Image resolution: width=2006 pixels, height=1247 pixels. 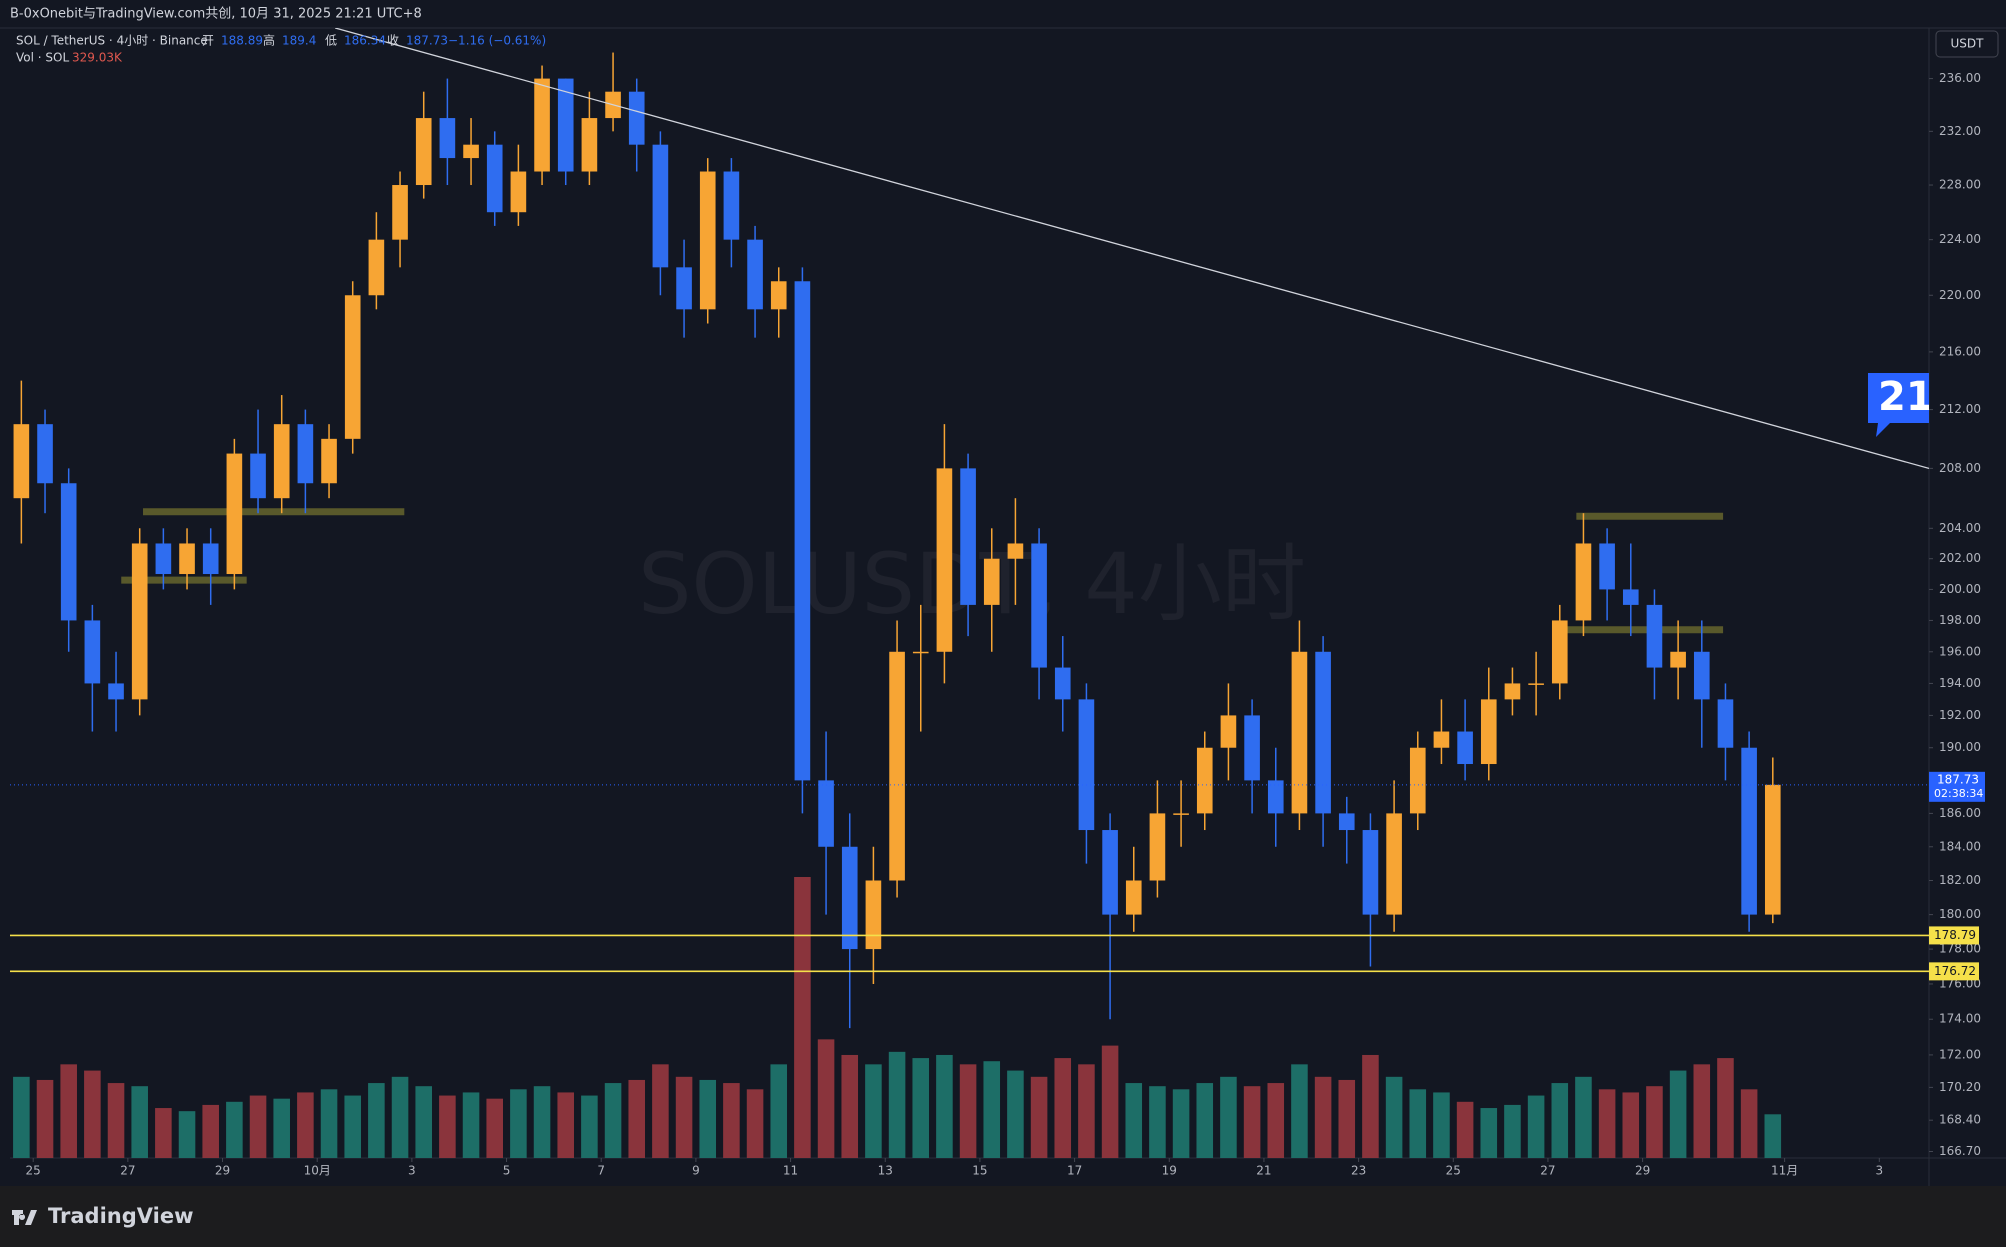 What do you see at coordinates (1453, 1171) in the screenshot?
I see `x-tick-label: 25` at bounding box center [1453, 1171].